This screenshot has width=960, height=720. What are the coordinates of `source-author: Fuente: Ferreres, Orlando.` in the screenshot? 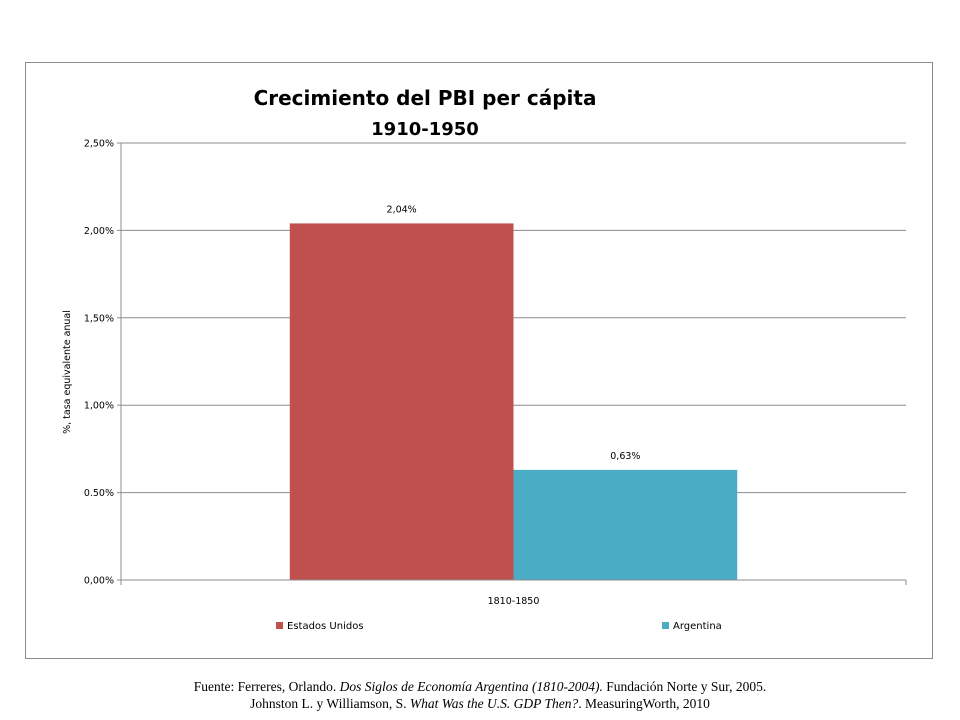 It's located at (266, 686).